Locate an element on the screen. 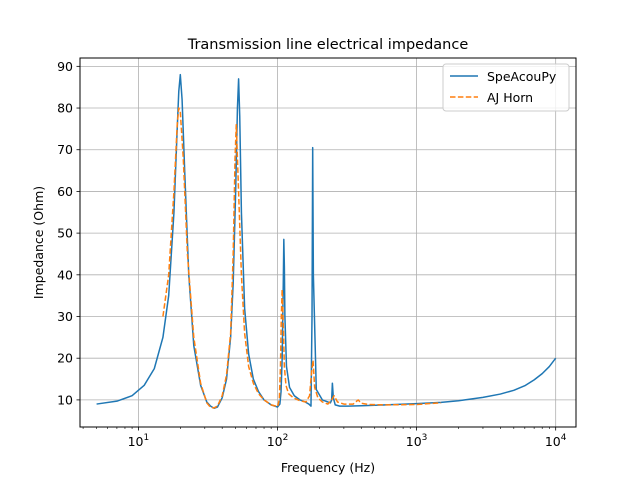 This screenshot has width=640, height=484. y-tick-label: 70 is located at coordinates (65, 149).